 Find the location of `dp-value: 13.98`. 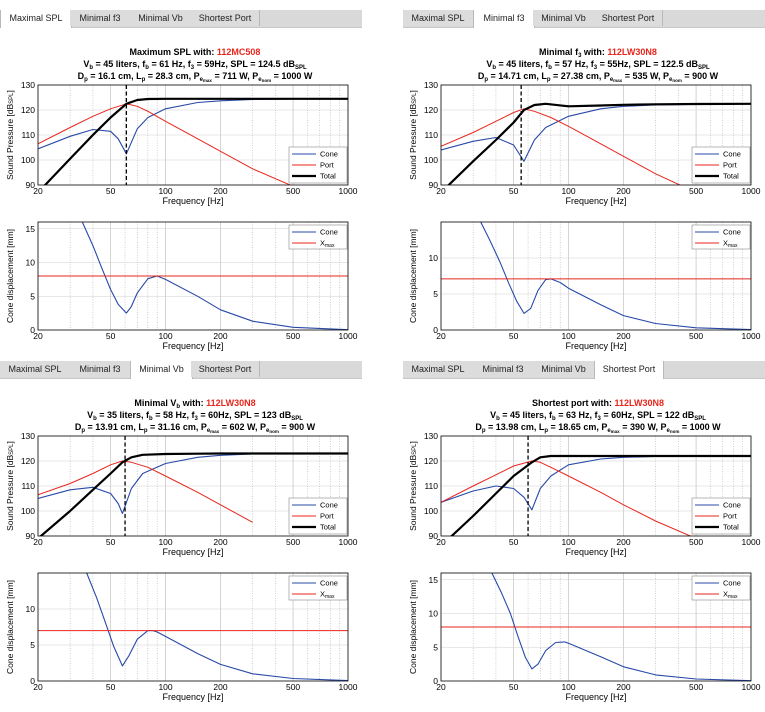

dp-value: 13.98 is located at coordinates (507, 427).